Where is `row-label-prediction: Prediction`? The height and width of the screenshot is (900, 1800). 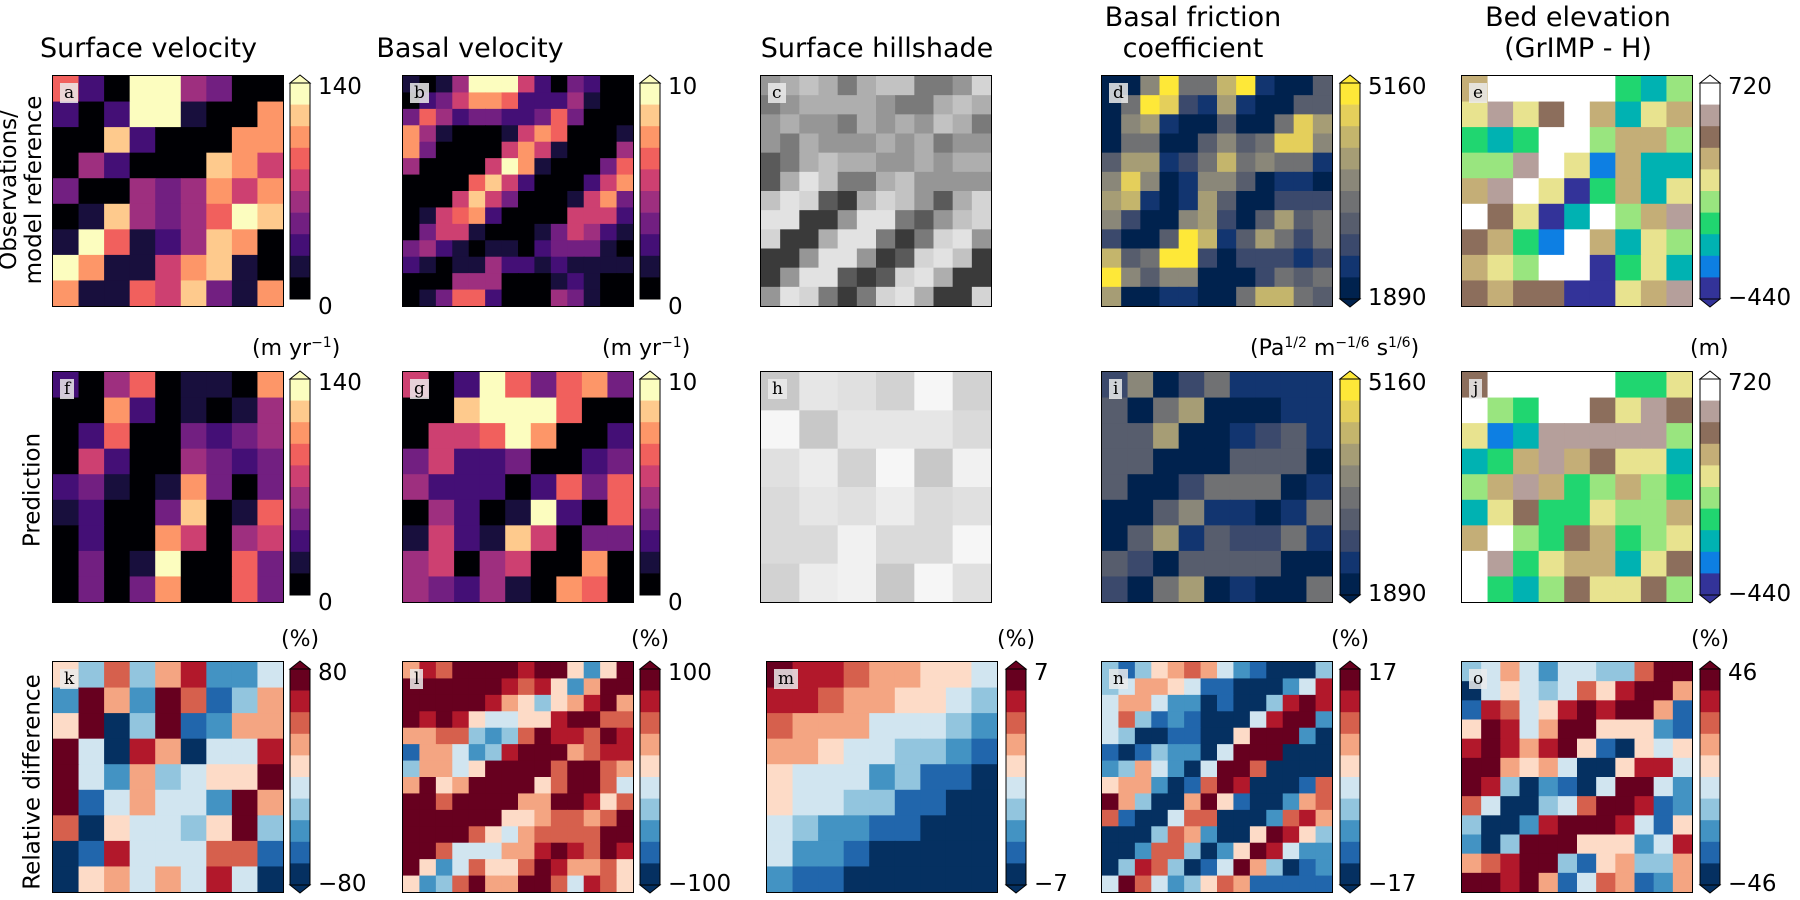
row-label-prediction: Prediction is located at coordinates (32, 490).